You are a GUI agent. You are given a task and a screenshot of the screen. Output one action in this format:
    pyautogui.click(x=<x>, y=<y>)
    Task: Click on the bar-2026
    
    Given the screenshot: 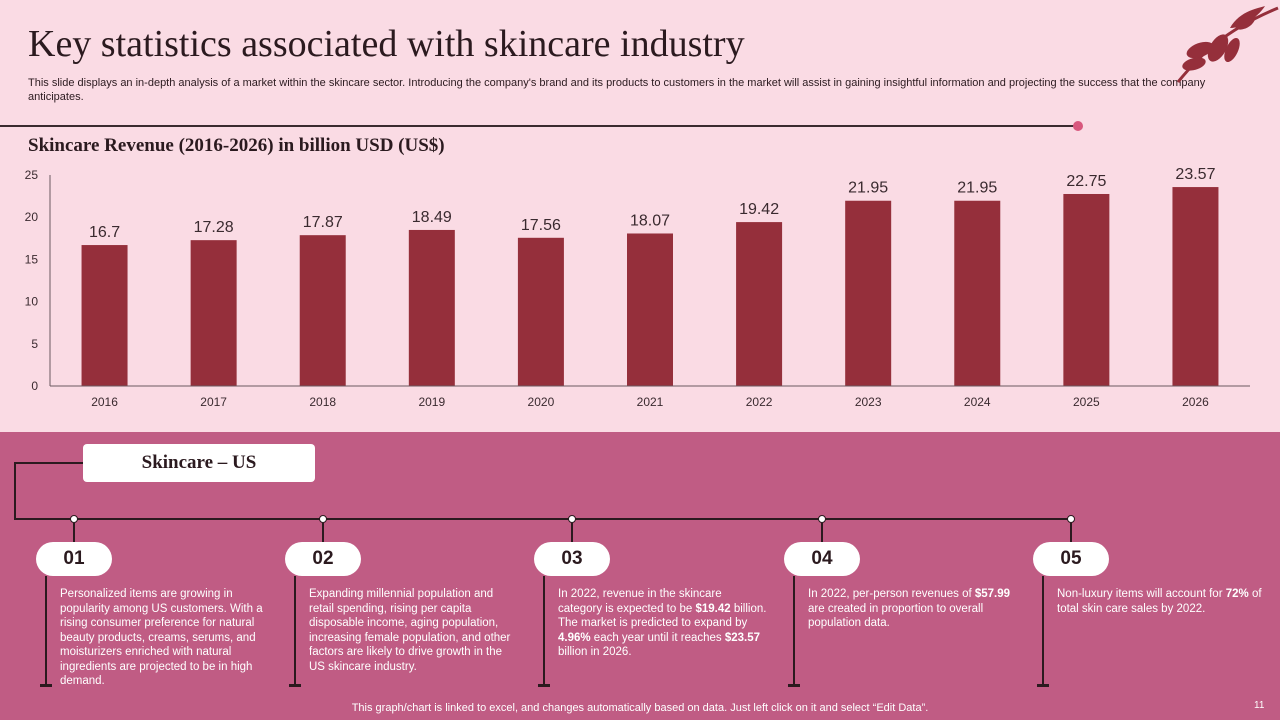 What is the action you would take?
    pyautogui.click(x=1195, y=286)
    